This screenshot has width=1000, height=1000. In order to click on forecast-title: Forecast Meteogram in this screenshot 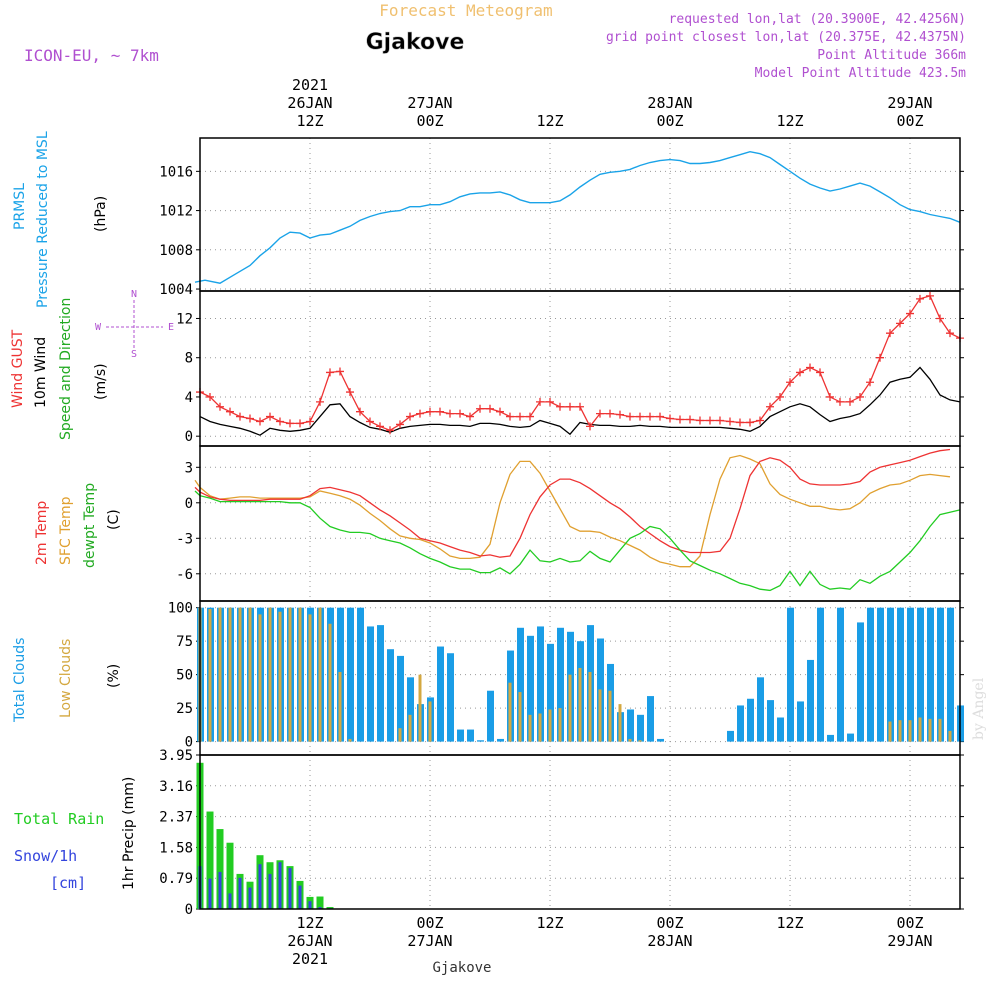, I will do `click(465, 10)`.